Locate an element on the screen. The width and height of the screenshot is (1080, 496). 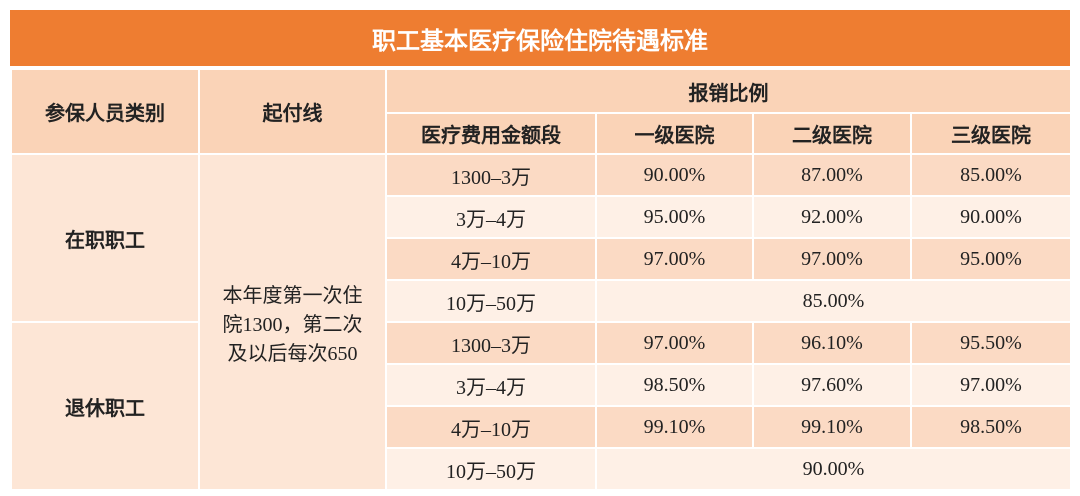
table-row: 10万–50万 90.00% is located at coordinates (541, 469).